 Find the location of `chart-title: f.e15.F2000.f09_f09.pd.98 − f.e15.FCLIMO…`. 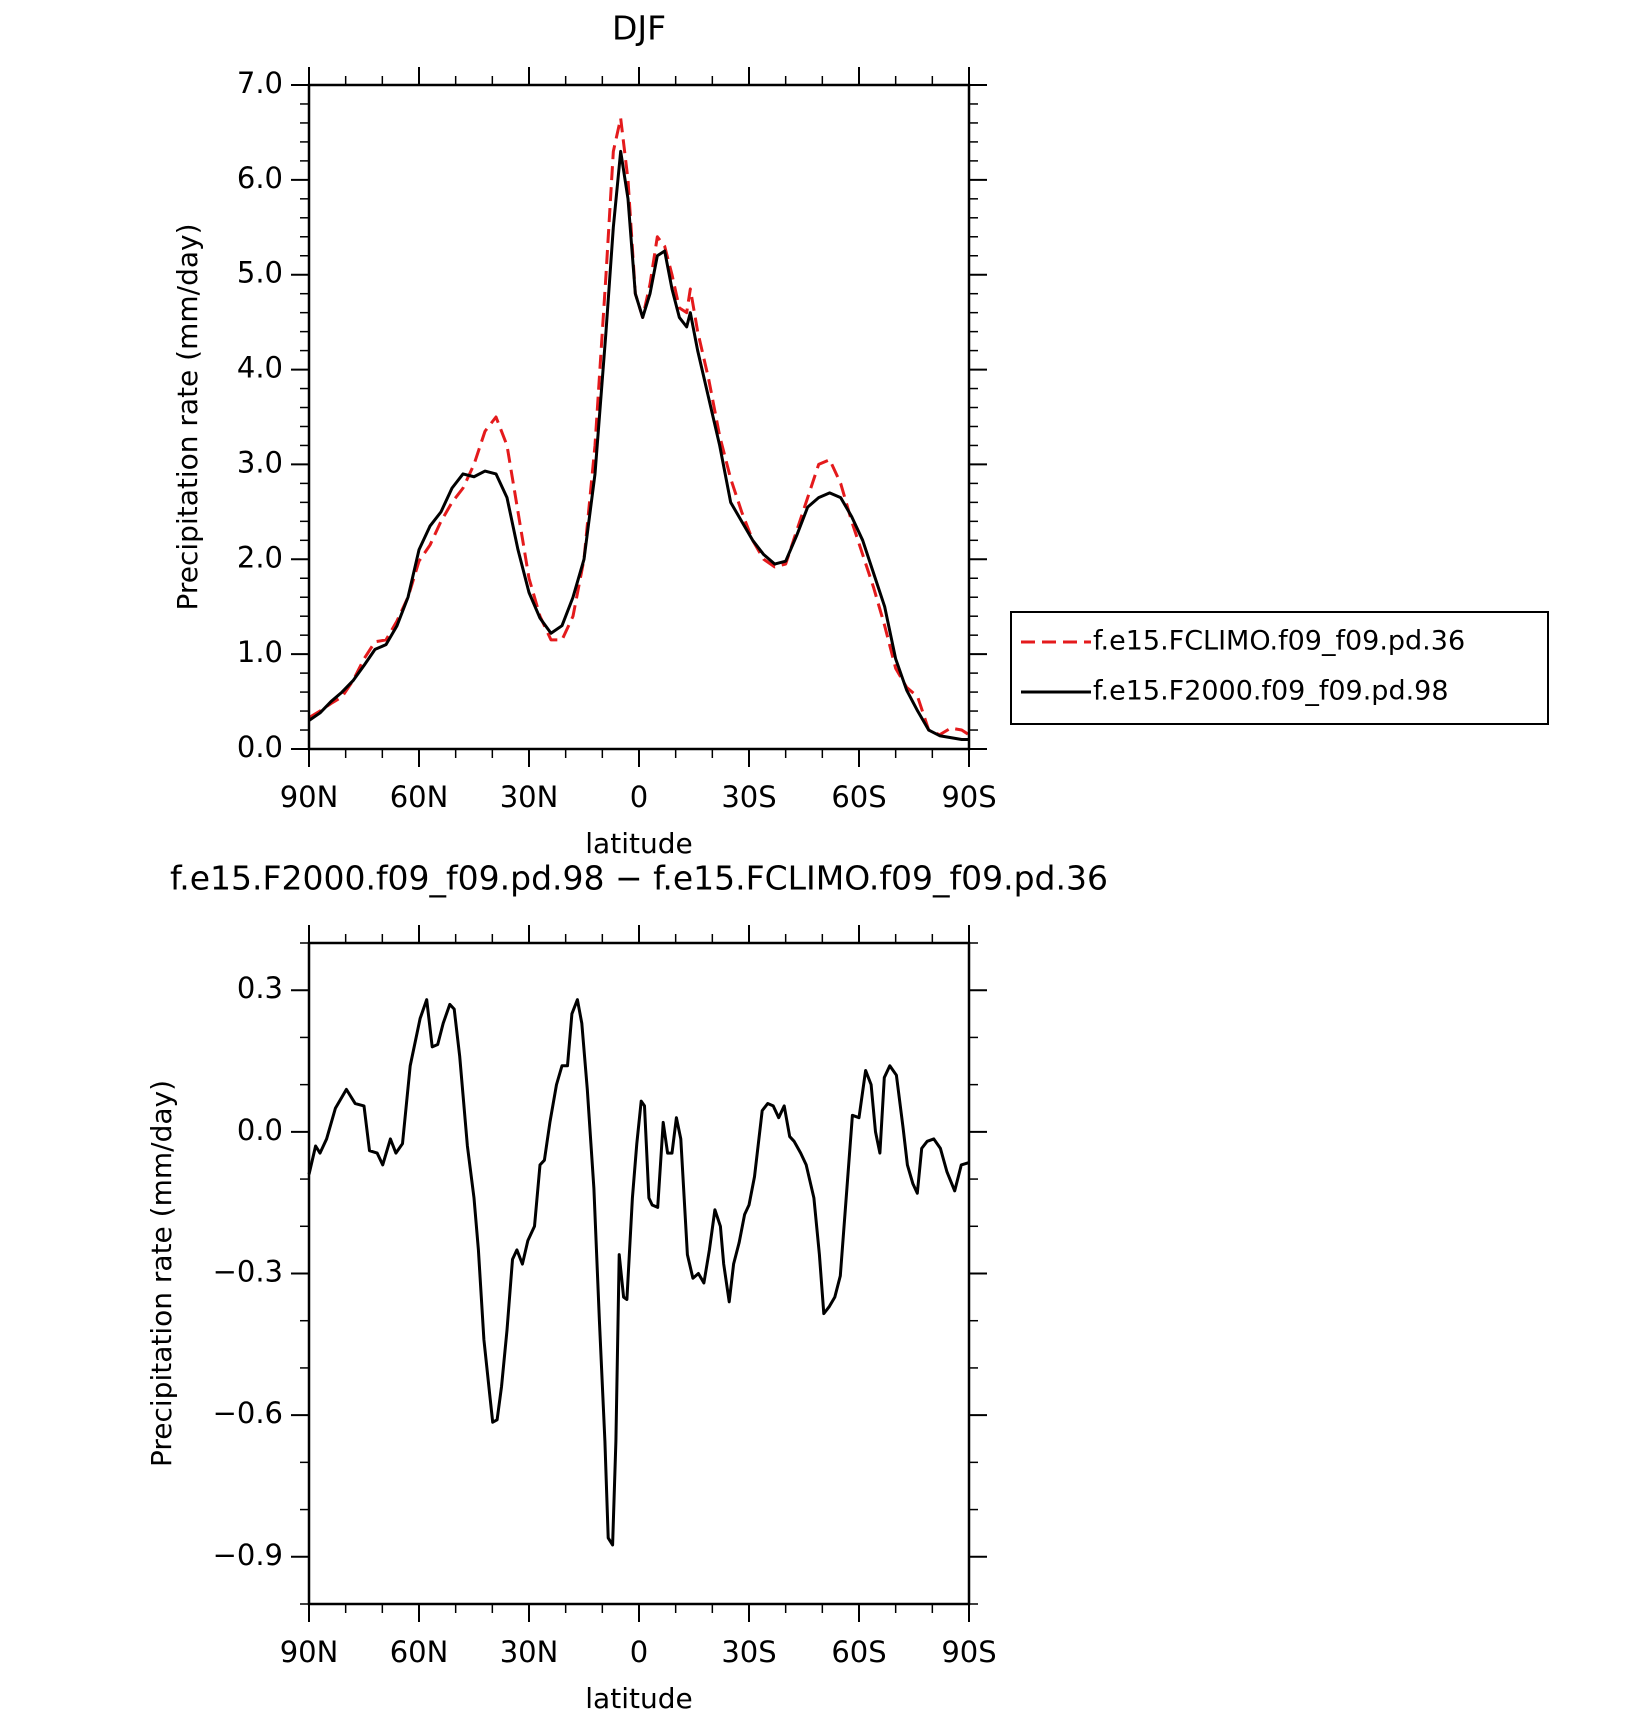

chart-title: f.e15.F2000.f09_f09.pd.98 − f.e15.FCLIMO… is located at coordinates (639, 878).